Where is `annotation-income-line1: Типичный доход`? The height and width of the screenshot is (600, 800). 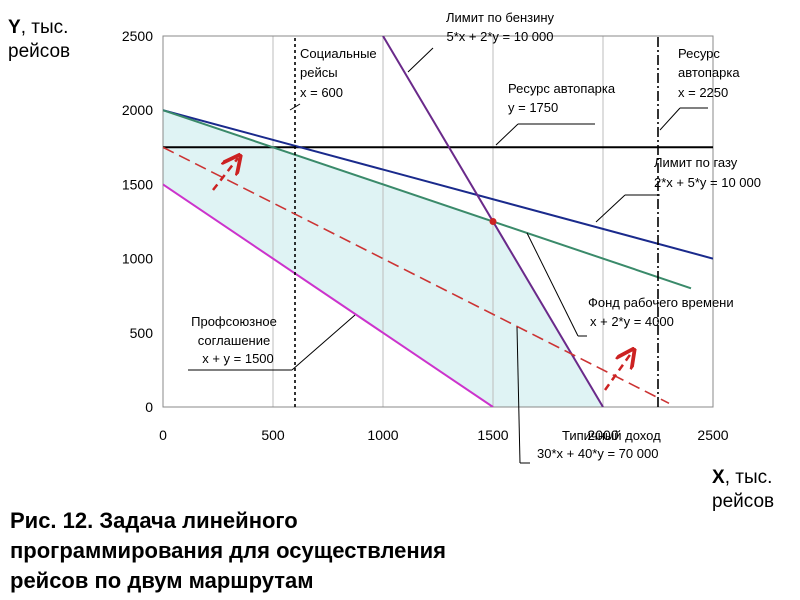 annotation-income-line1: Типичный доход is located at coordinates (611, 435).